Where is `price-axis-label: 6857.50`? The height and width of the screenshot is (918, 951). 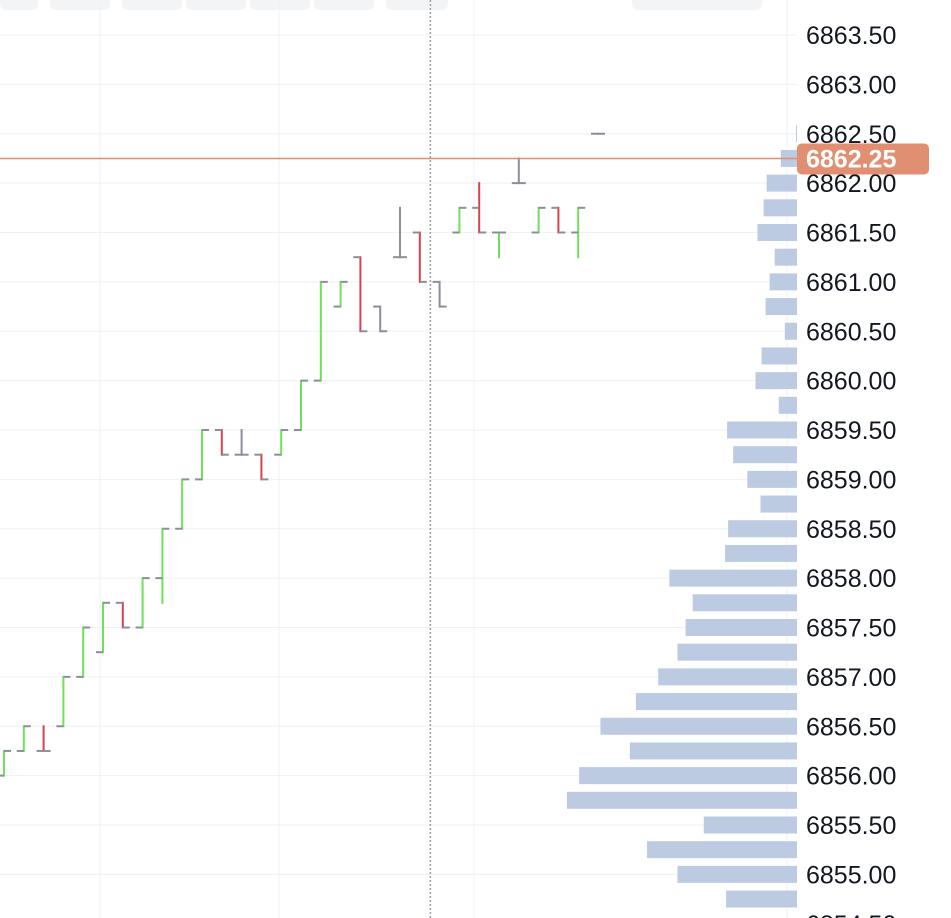 price-axis-label: 6857.50 is located at coordinates (851, 629).